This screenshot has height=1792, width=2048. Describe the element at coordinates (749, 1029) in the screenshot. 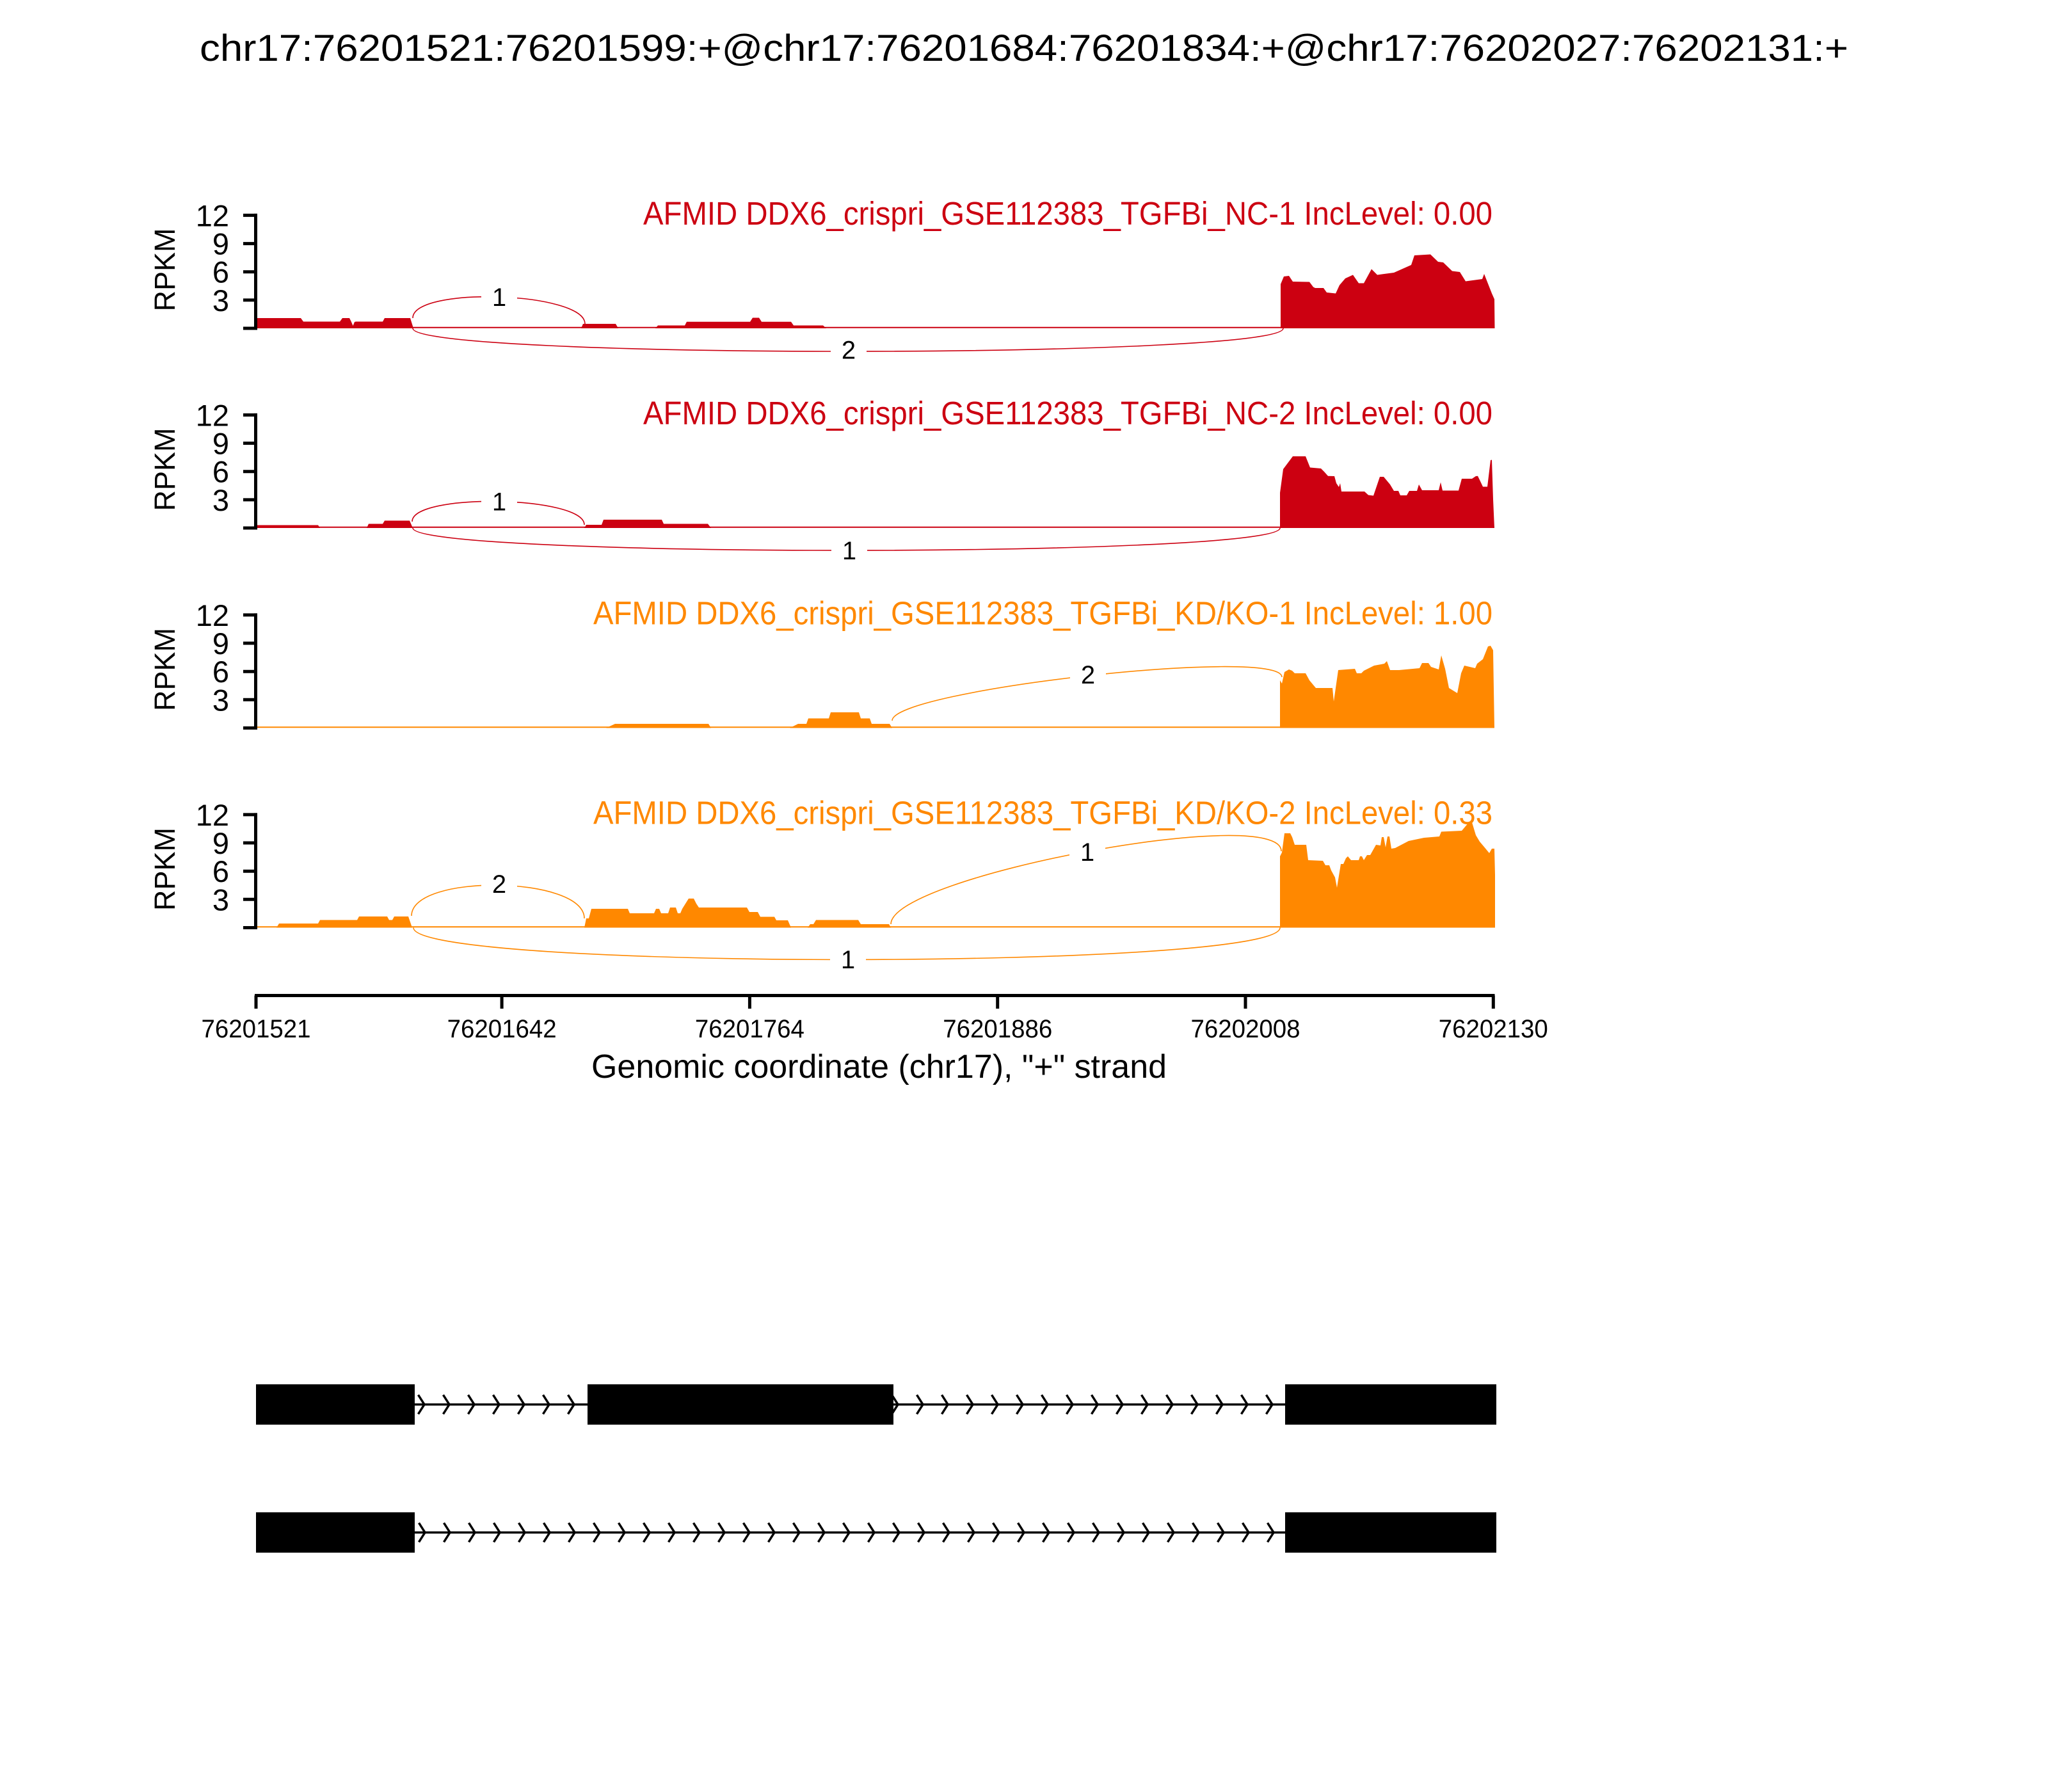

I see `svg-text: 76201764` at that location.